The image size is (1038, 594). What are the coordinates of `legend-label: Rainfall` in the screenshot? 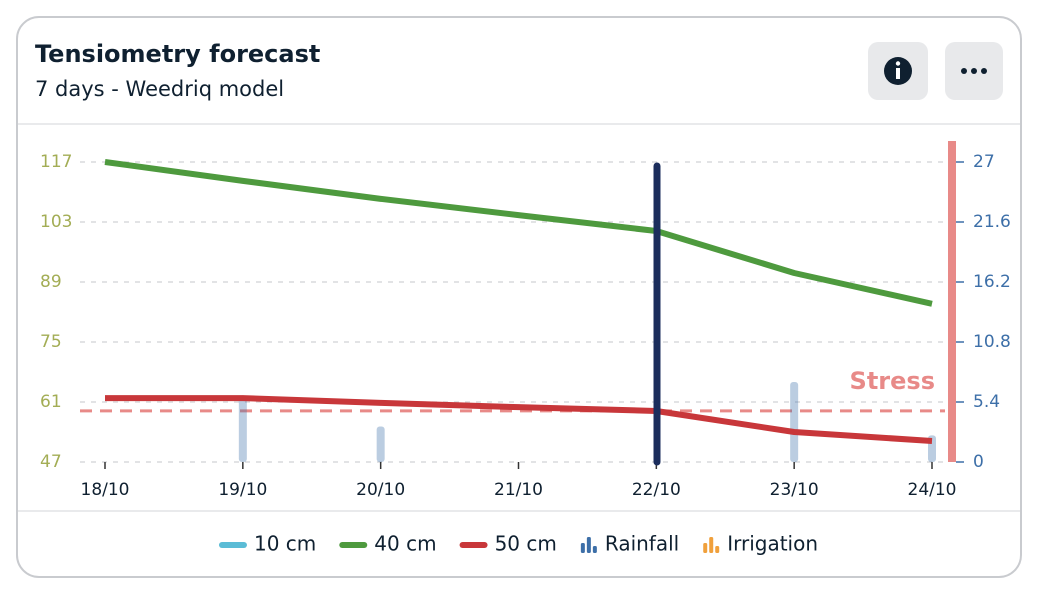 It's located at (642, 544).